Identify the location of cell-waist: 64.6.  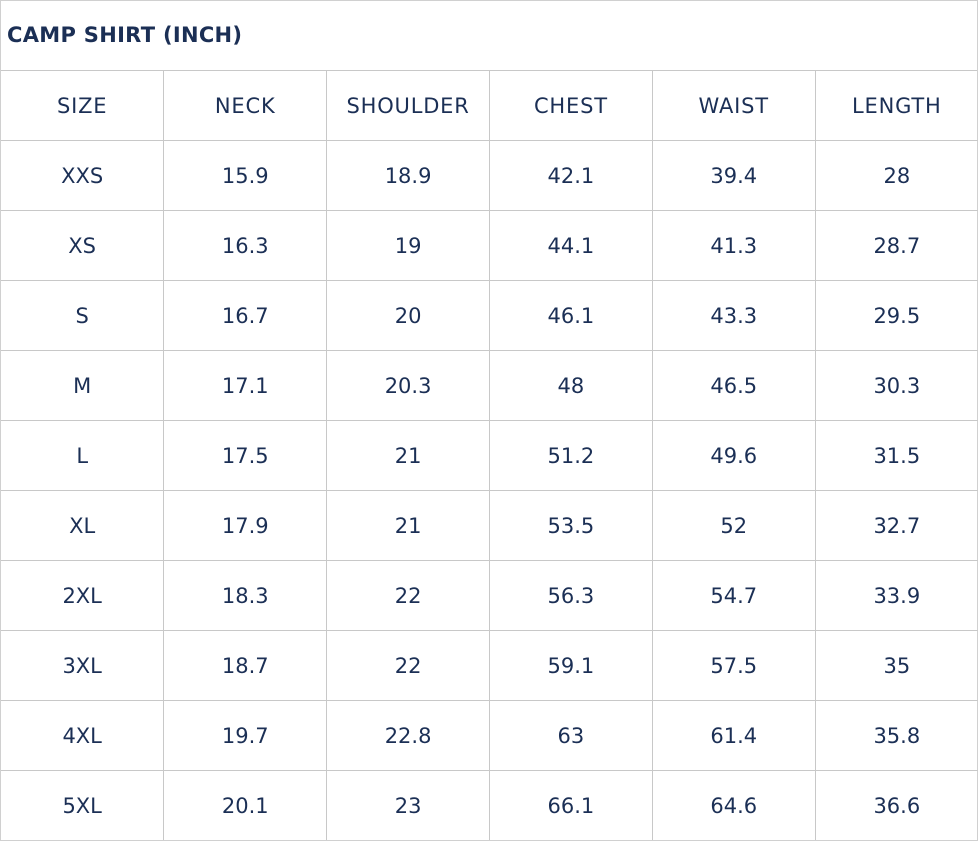
(733, 805).